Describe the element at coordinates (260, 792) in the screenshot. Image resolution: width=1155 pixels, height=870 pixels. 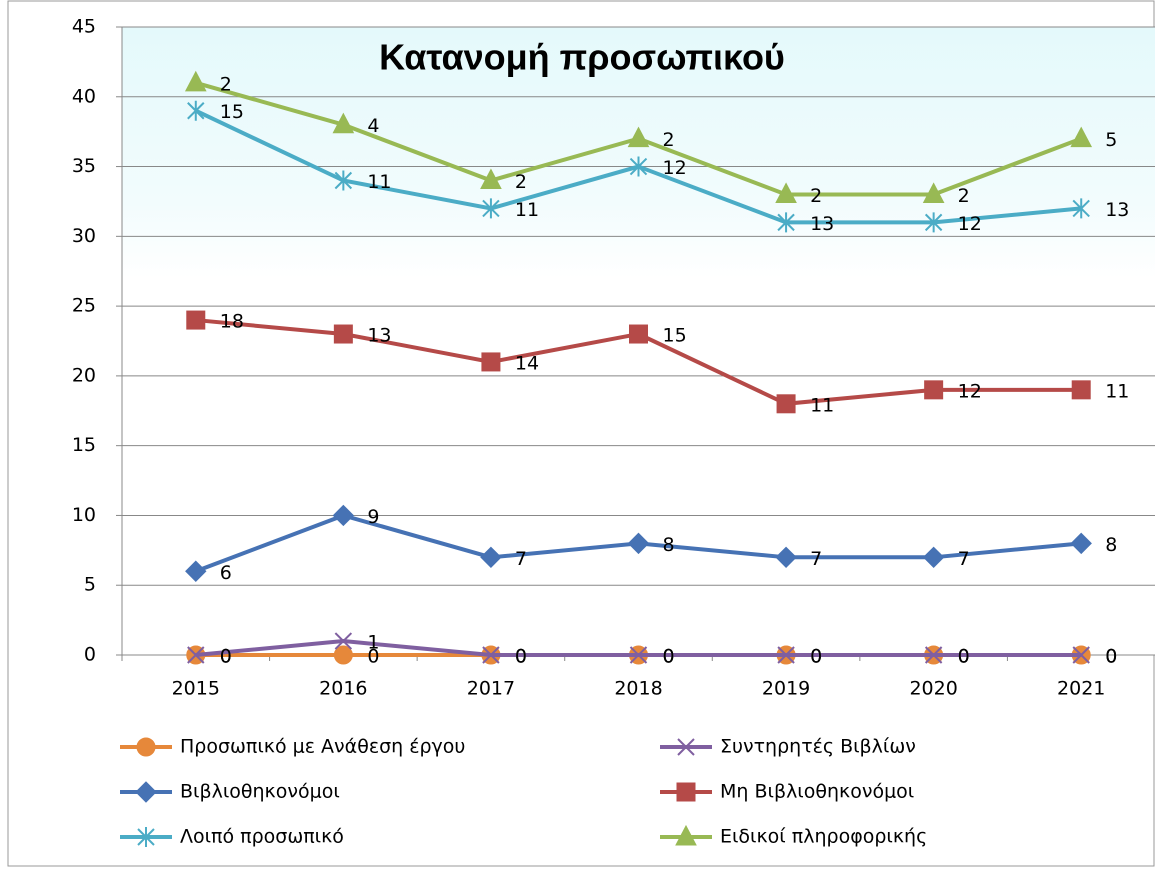
I see `legend-label: Βιβλιοθηκονόμοι` at that location.